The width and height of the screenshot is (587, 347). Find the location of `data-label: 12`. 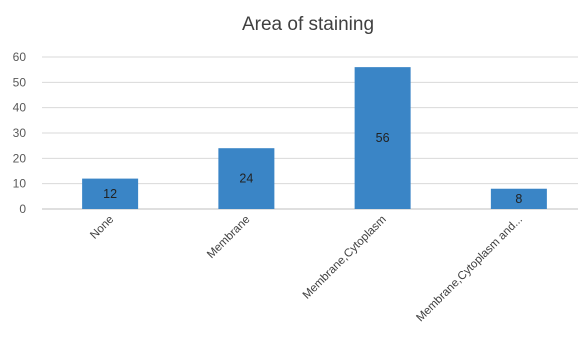

data-label: 12 is located at coordinates (110, 194).